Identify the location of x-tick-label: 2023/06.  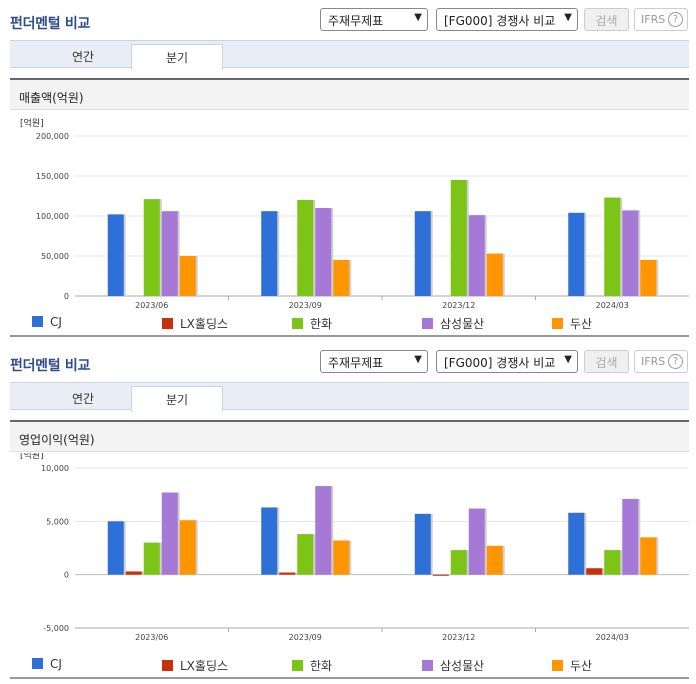
(151, 305).